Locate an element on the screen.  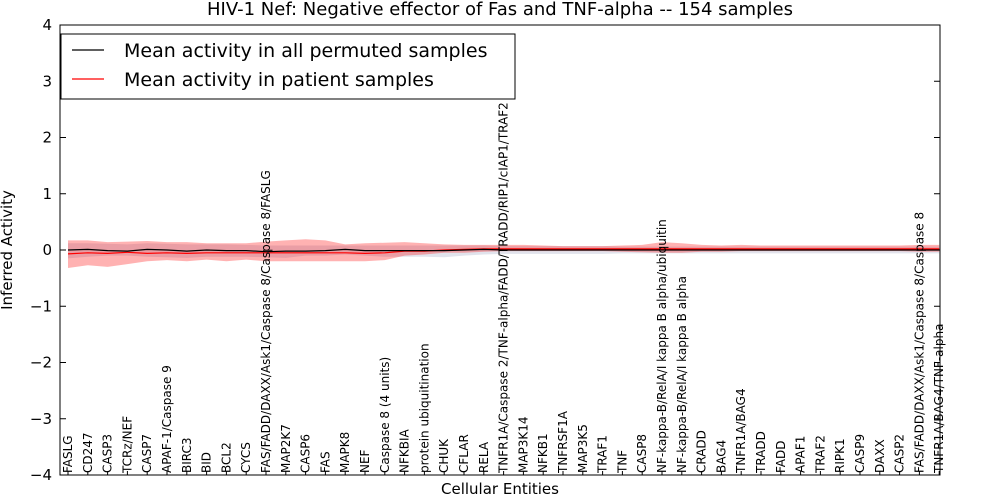
x-tick-label: MAP2K7 is located at coordinates (286, 448).